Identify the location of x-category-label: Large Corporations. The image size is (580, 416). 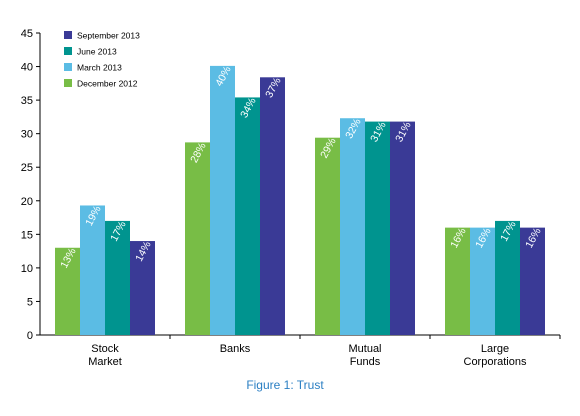
(495, 355).